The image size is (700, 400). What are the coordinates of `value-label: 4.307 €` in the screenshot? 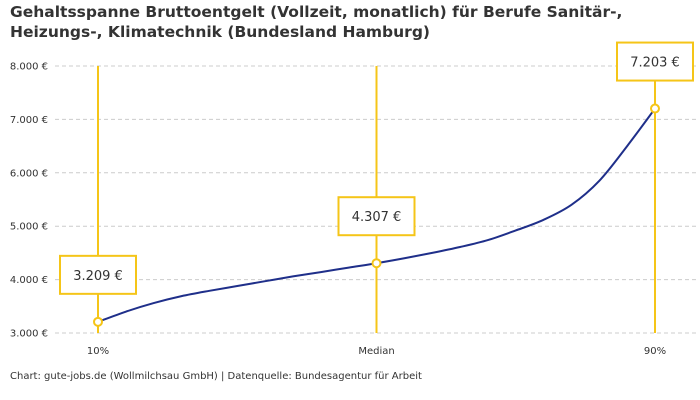 It's located at (377, 217).